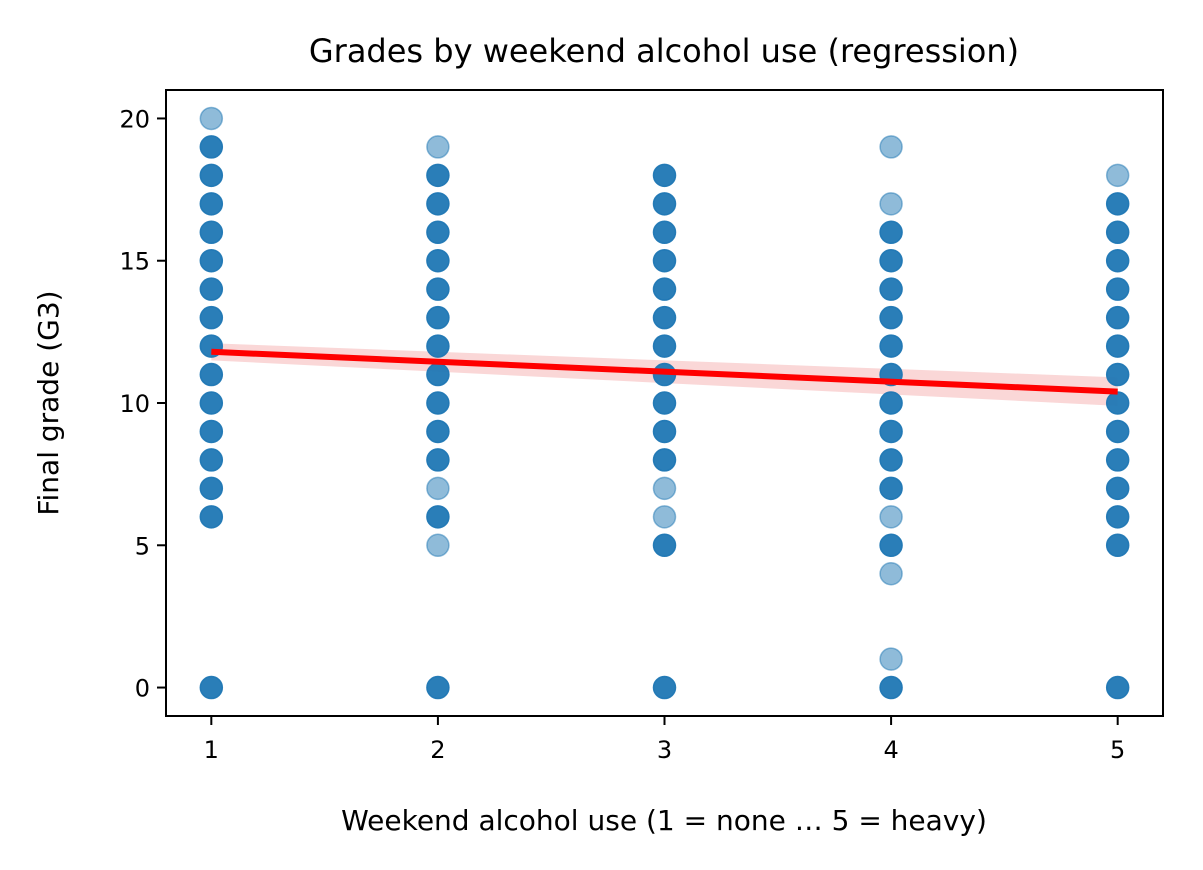  I want to click on y-tick-label: 15, so click(134, 262).